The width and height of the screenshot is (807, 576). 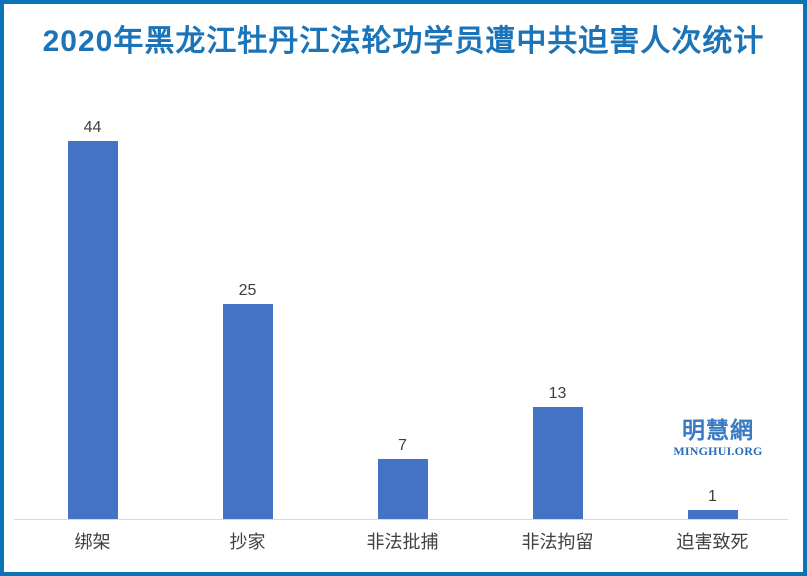 I want to click on bar-slot-4: 1, so click(x=712, y=311).